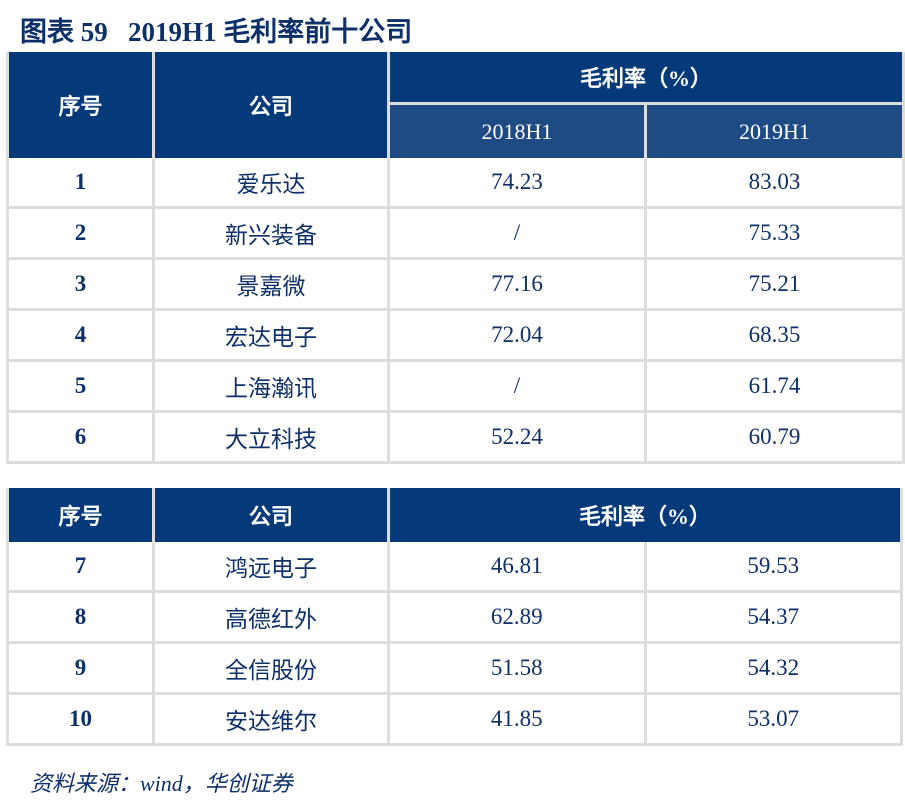  I want to click on header-2019h1: 2019H1, so click(774, 131).